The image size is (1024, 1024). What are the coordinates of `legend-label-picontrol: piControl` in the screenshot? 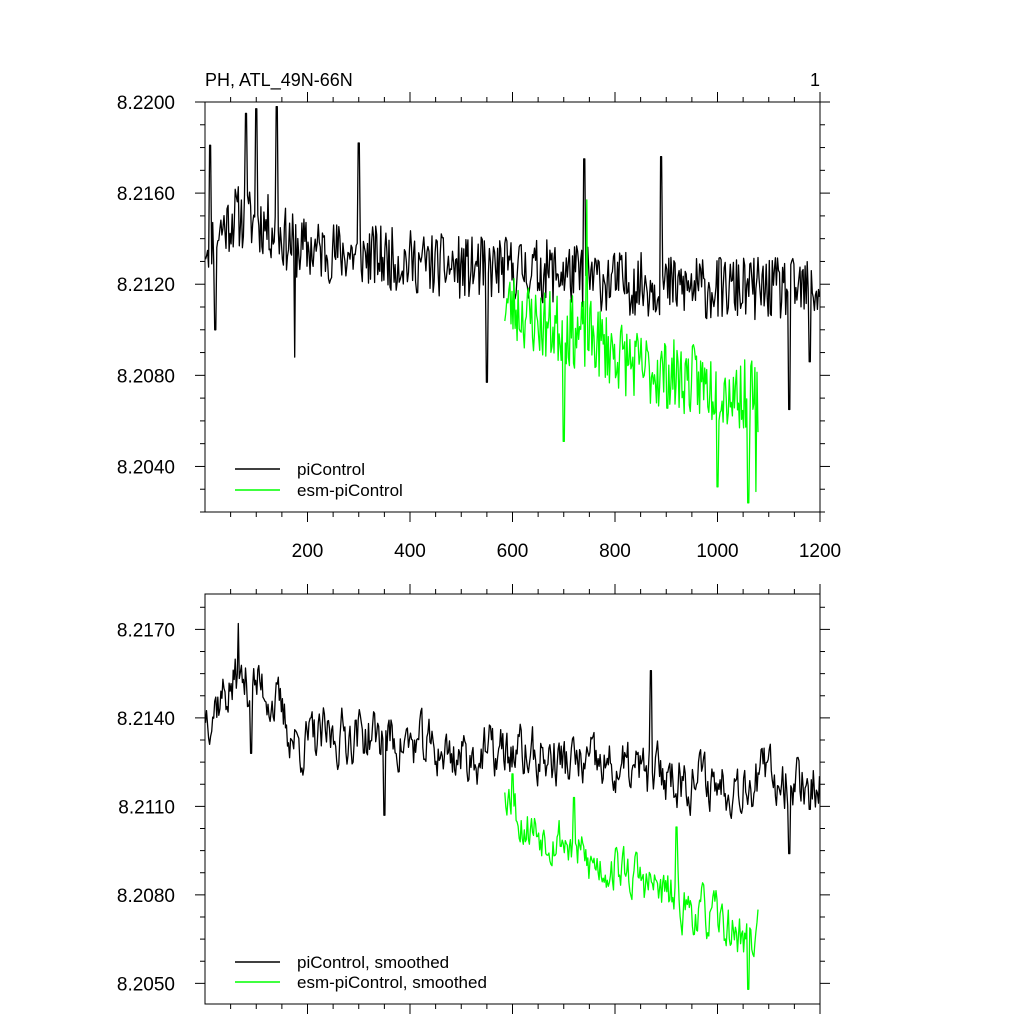 It's located at (331, 469).